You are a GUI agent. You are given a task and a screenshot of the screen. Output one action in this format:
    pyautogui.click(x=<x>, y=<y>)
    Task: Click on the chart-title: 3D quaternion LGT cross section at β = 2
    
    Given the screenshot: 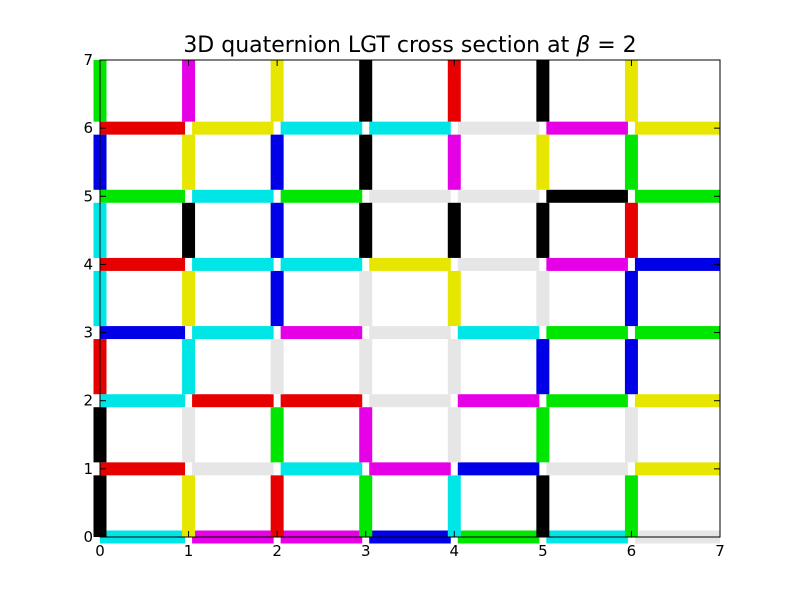 What is the action you would take?
    pyautogui.click(x=409, y=45)
    